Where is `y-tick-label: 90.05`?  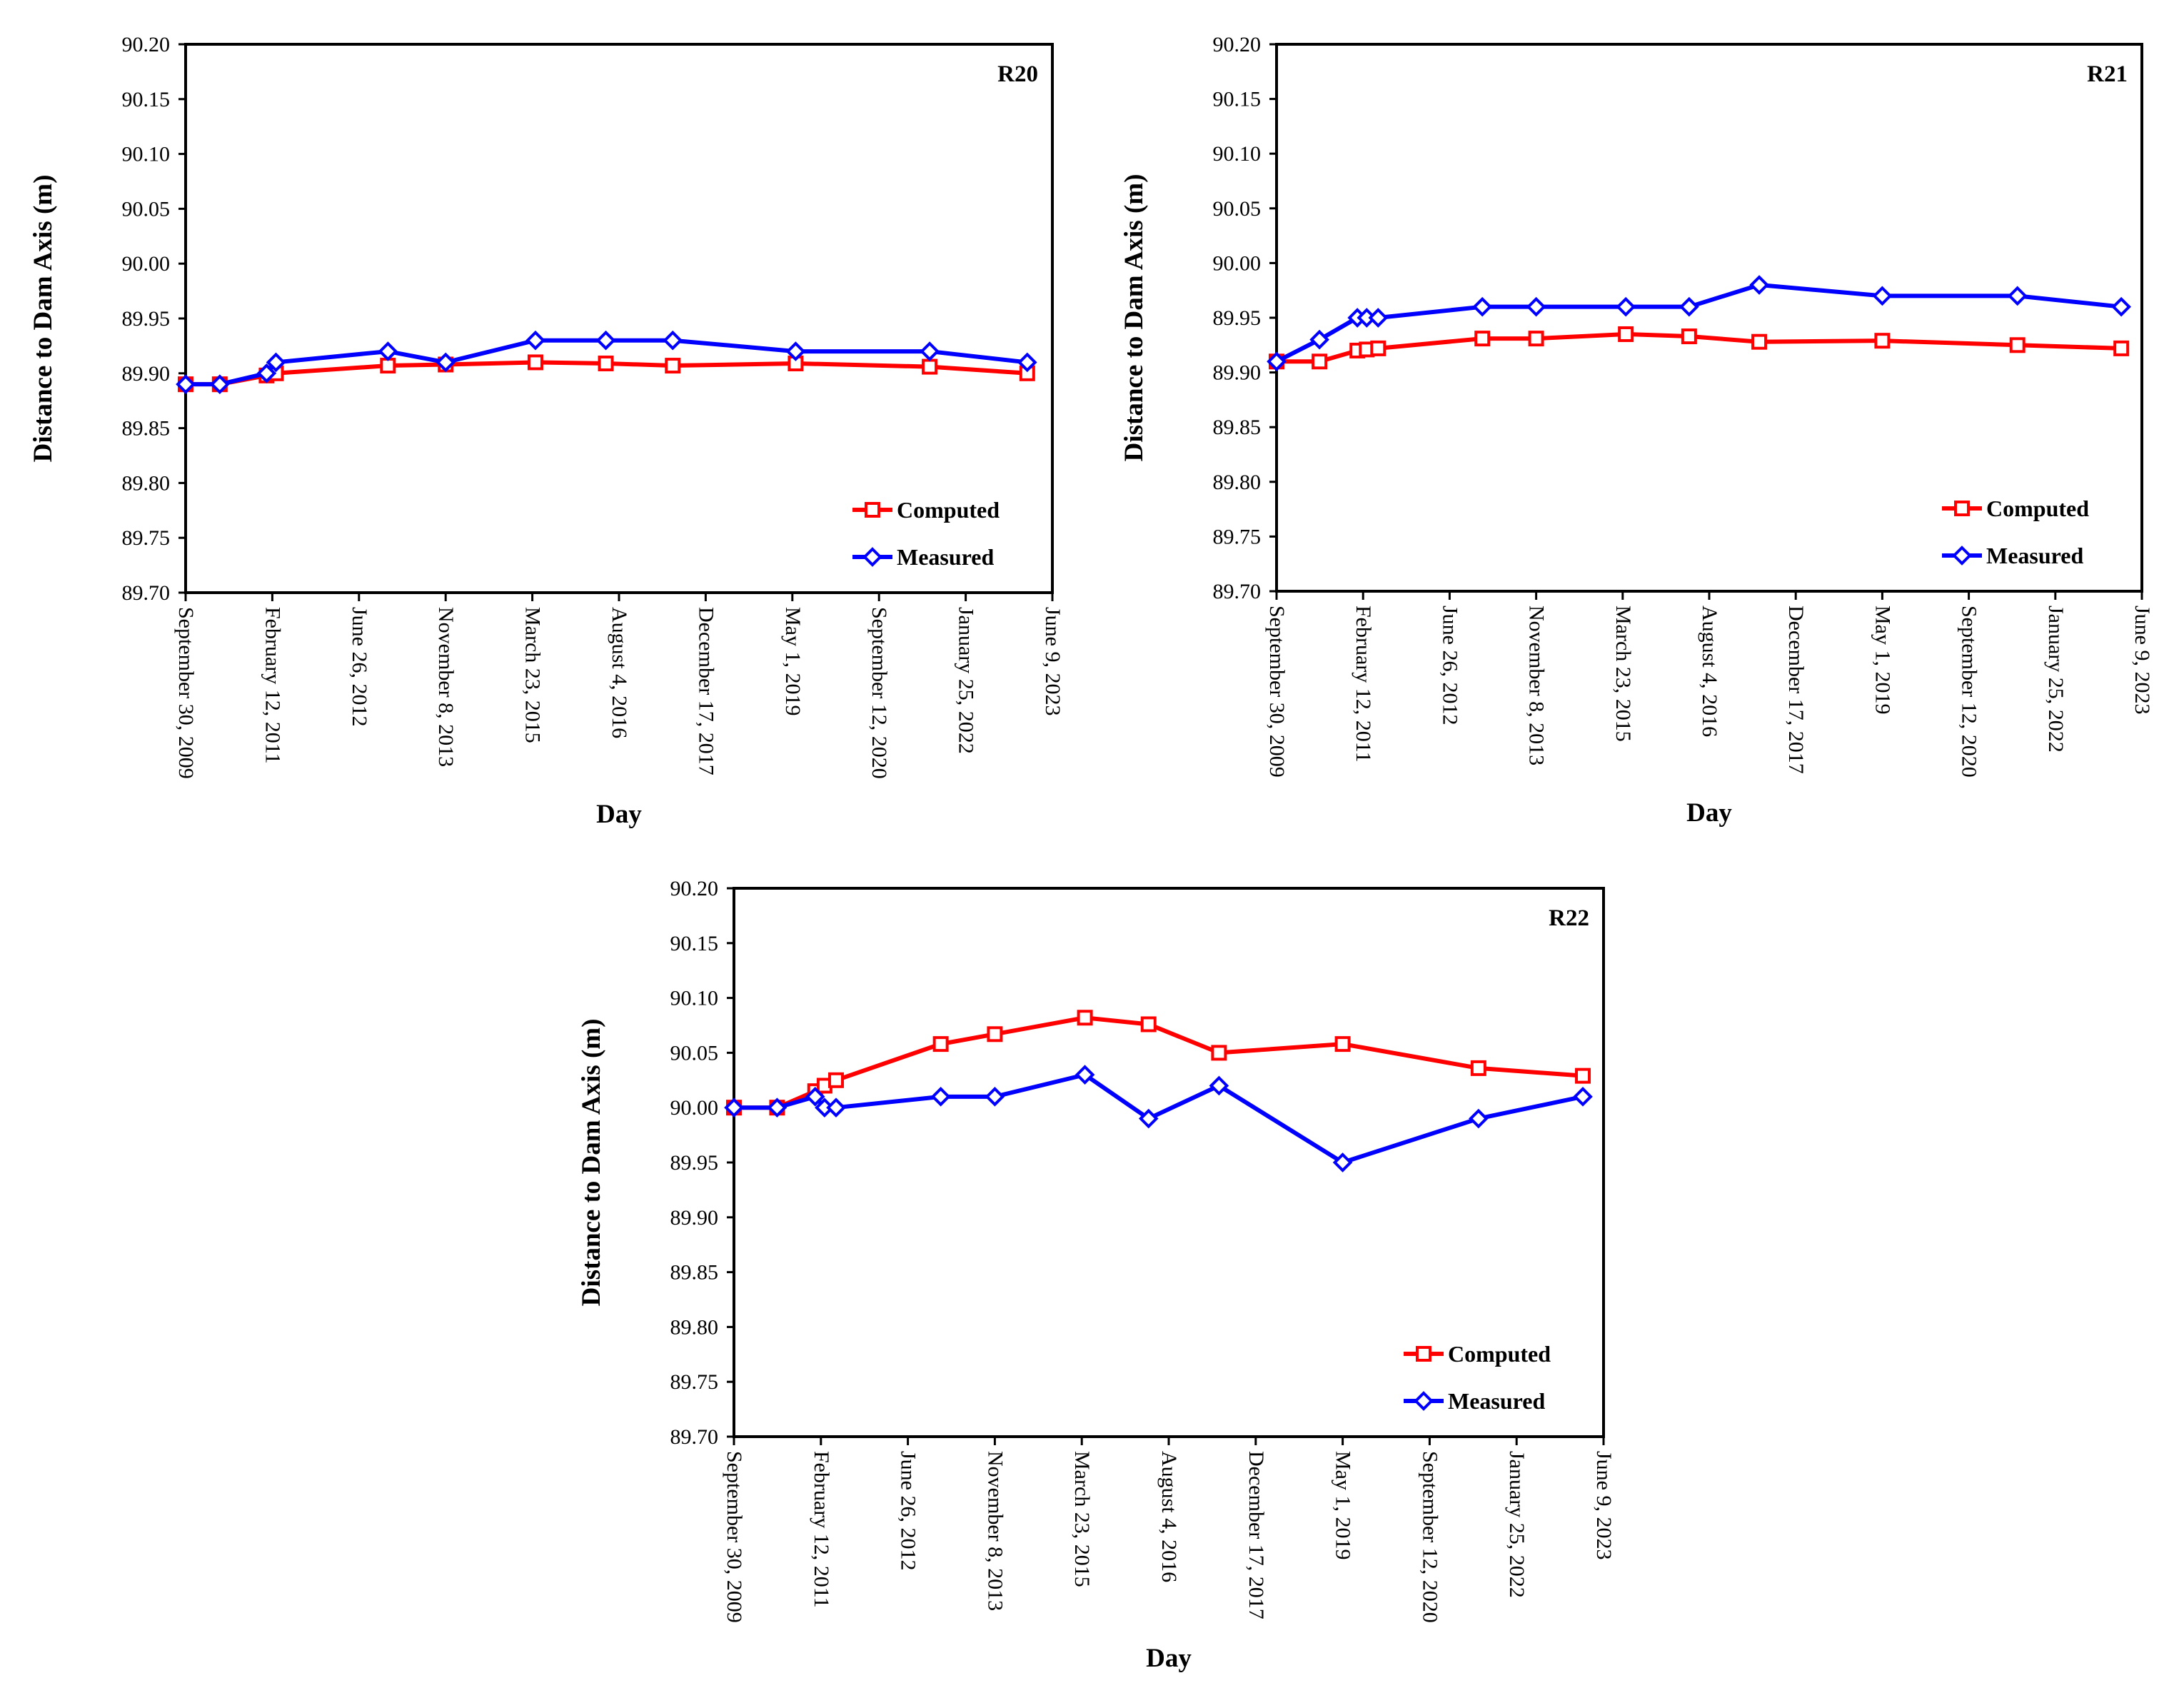
y-tick-label: 90.05 is located at coordinates (146, 209).